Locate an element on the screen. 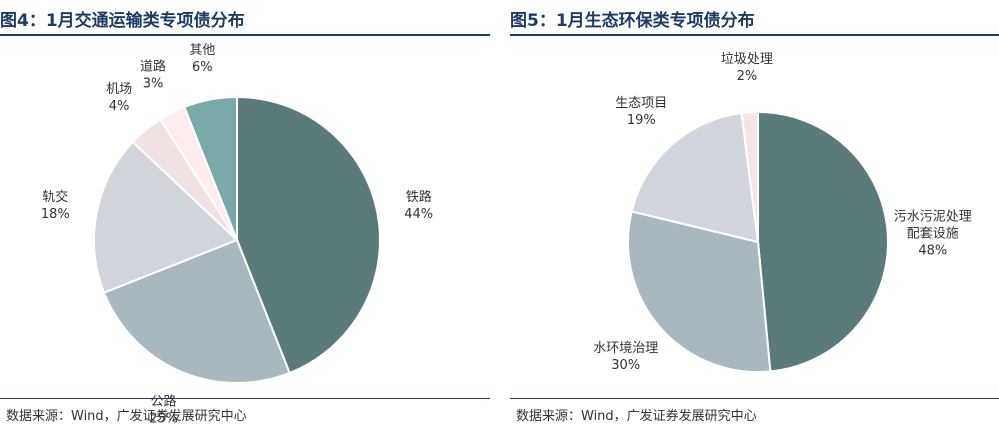  slice-label: 水环境治理 is located at coordinates (625, 348).